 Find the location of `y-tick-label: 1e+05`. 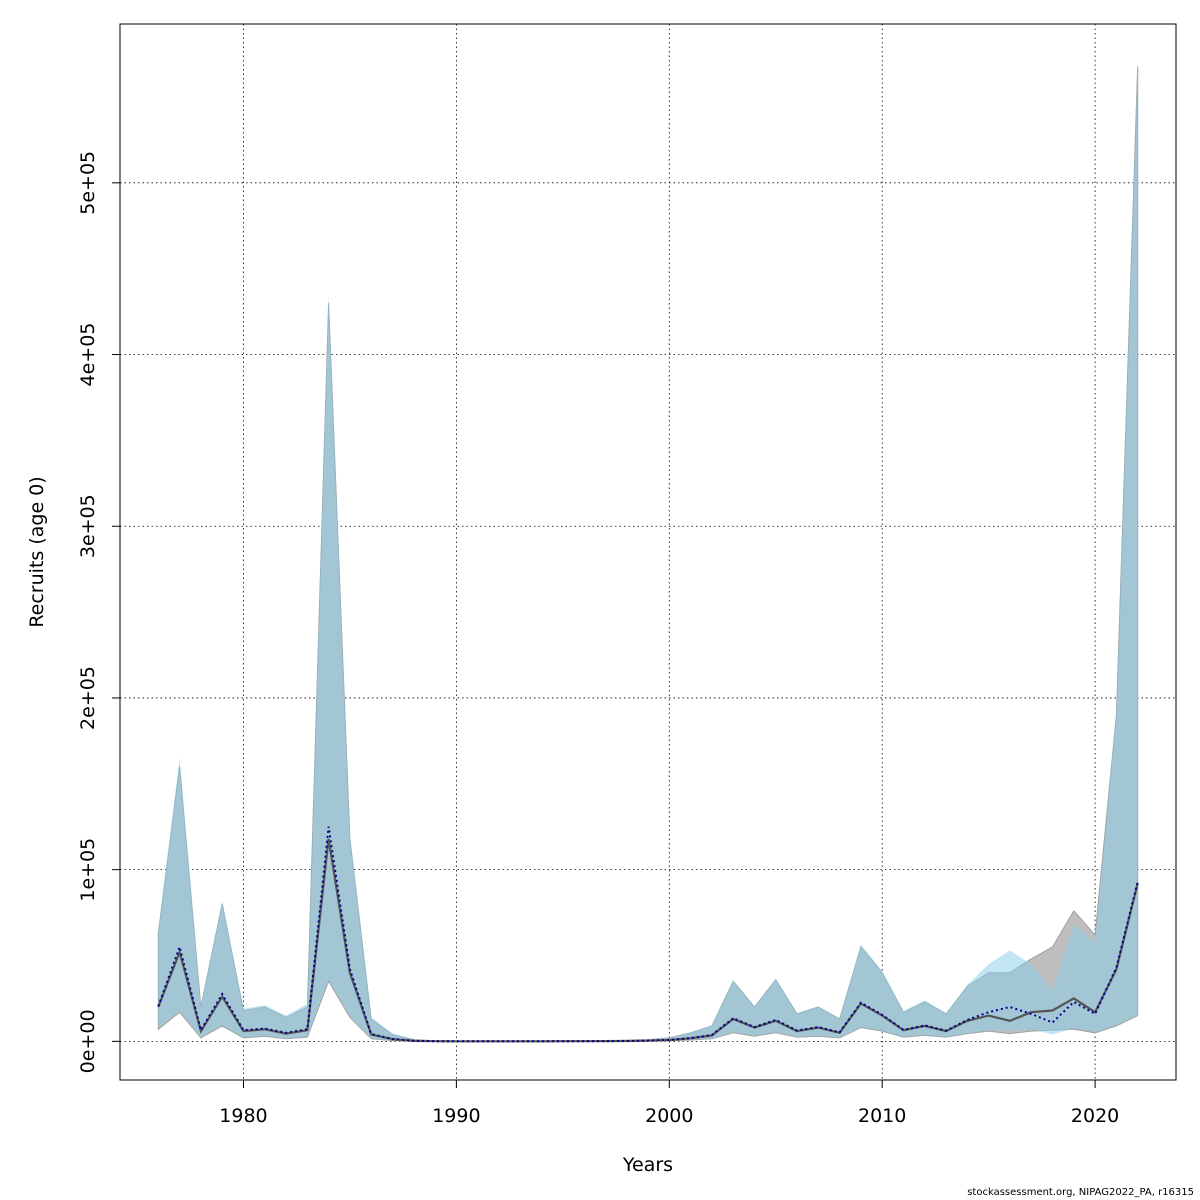

y-tick-label: 1e+05 is located at coordinates (88, 870).